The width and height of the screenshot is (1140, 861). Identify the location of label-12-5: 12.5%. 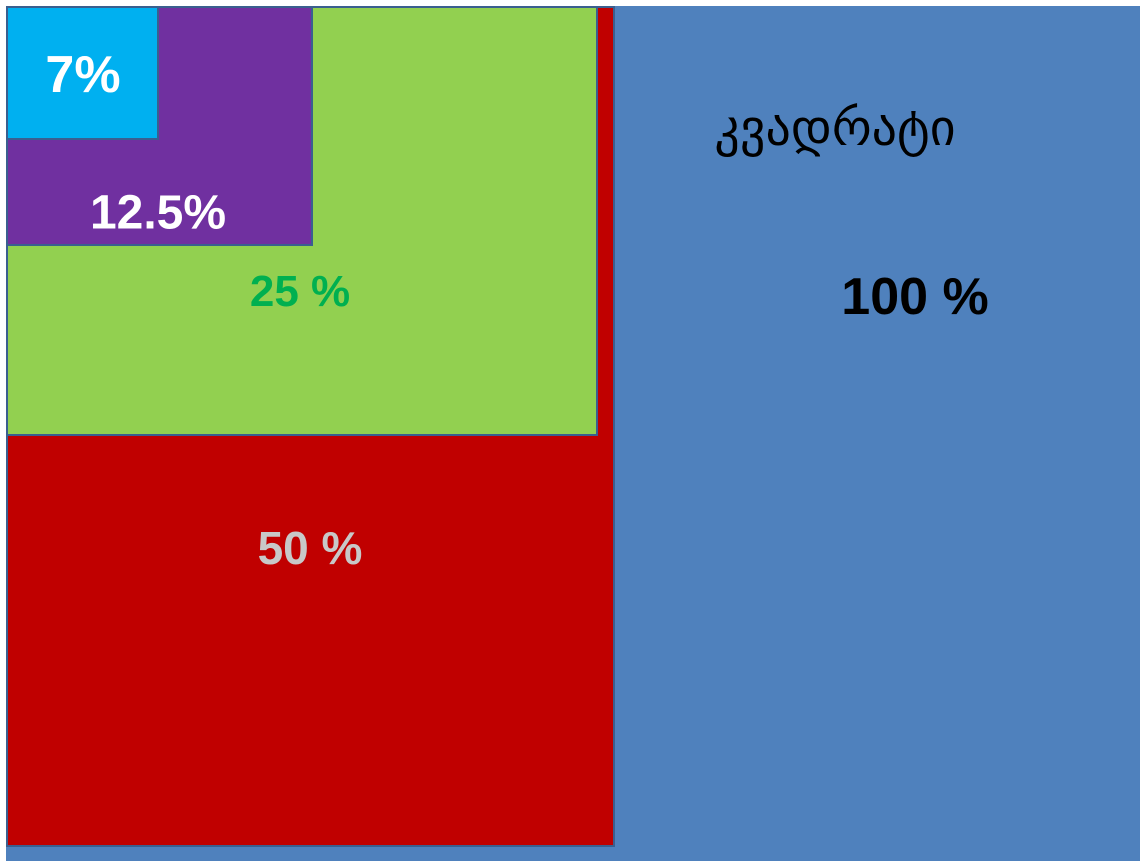
(158, 213).